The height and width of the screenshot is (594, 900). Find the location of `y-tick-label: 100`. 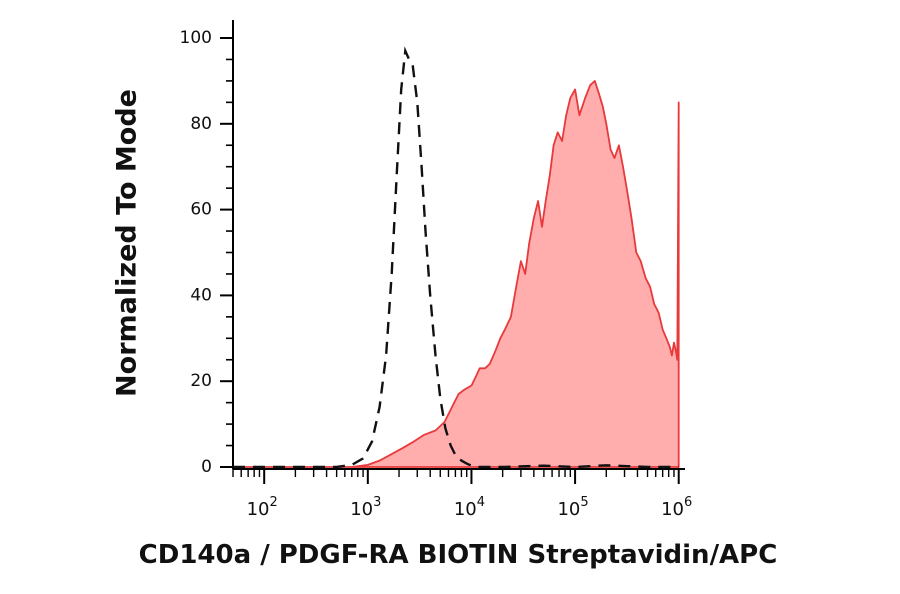

y-tick-label: 100 is located at coordinates (196, 38).